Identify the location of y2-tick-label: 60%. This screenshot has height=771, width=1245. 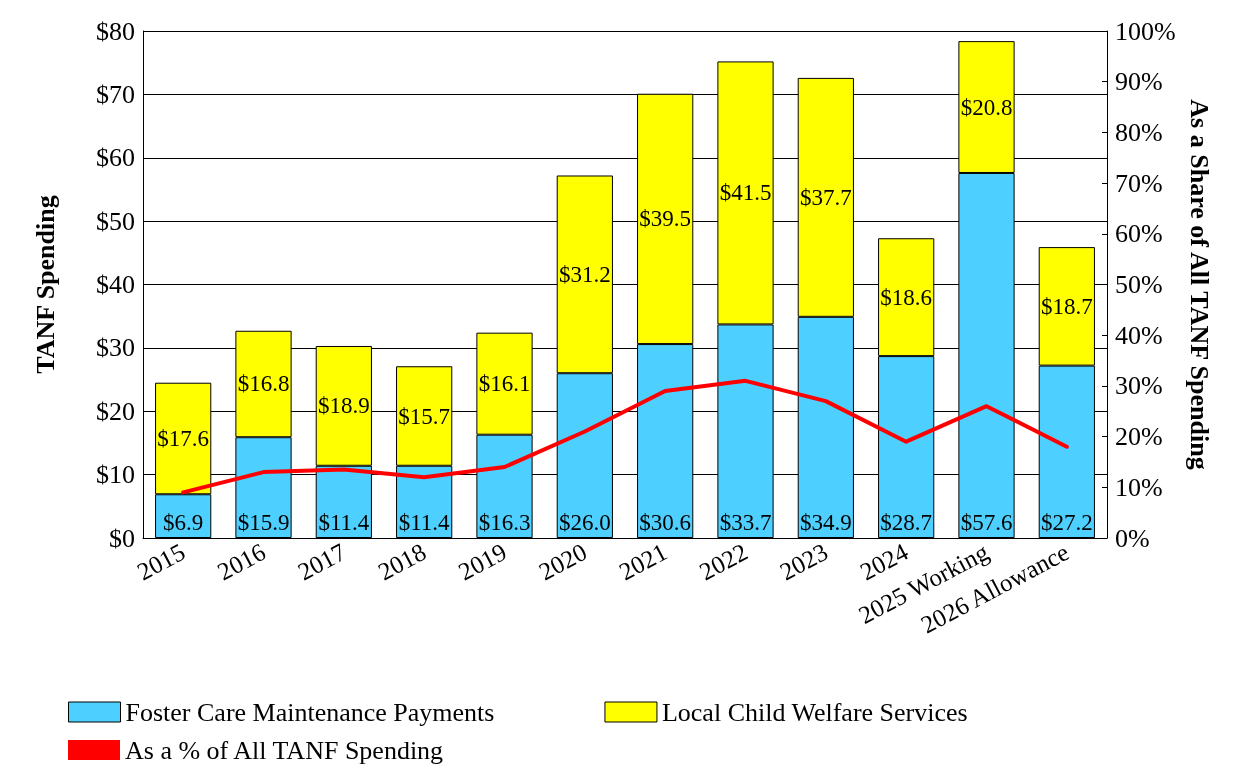
(1139, 234).